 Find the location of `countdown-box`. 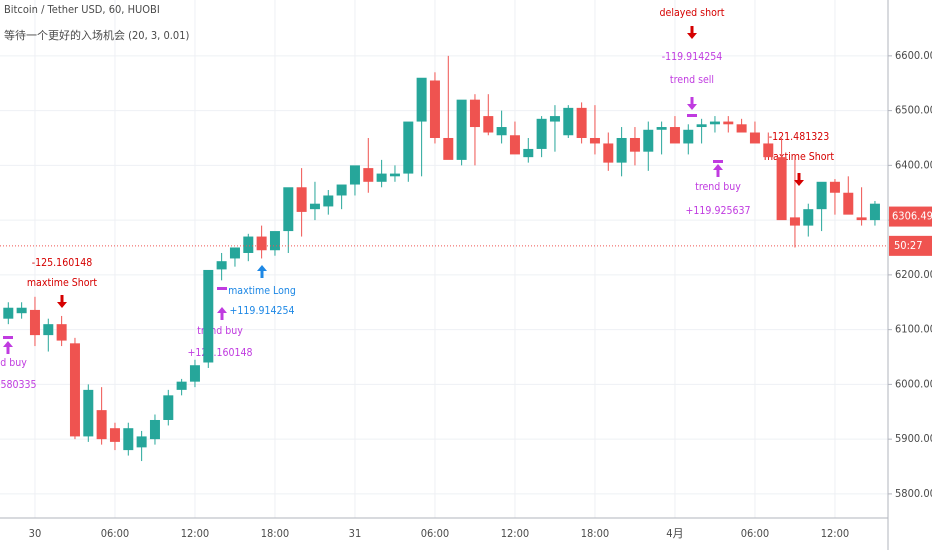

countdown-box is located at coordinates (910, 245).